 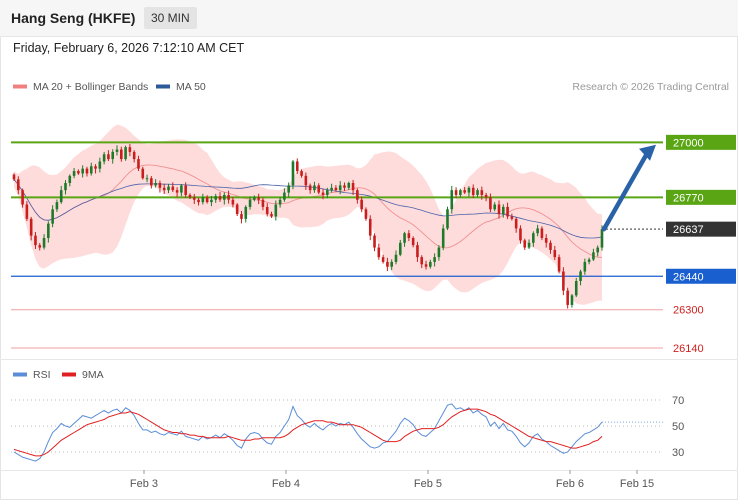 What do you see at coordinates (20, 86) in the screenshot?
I see `legend-swatch` at bounding box center [20, 86].